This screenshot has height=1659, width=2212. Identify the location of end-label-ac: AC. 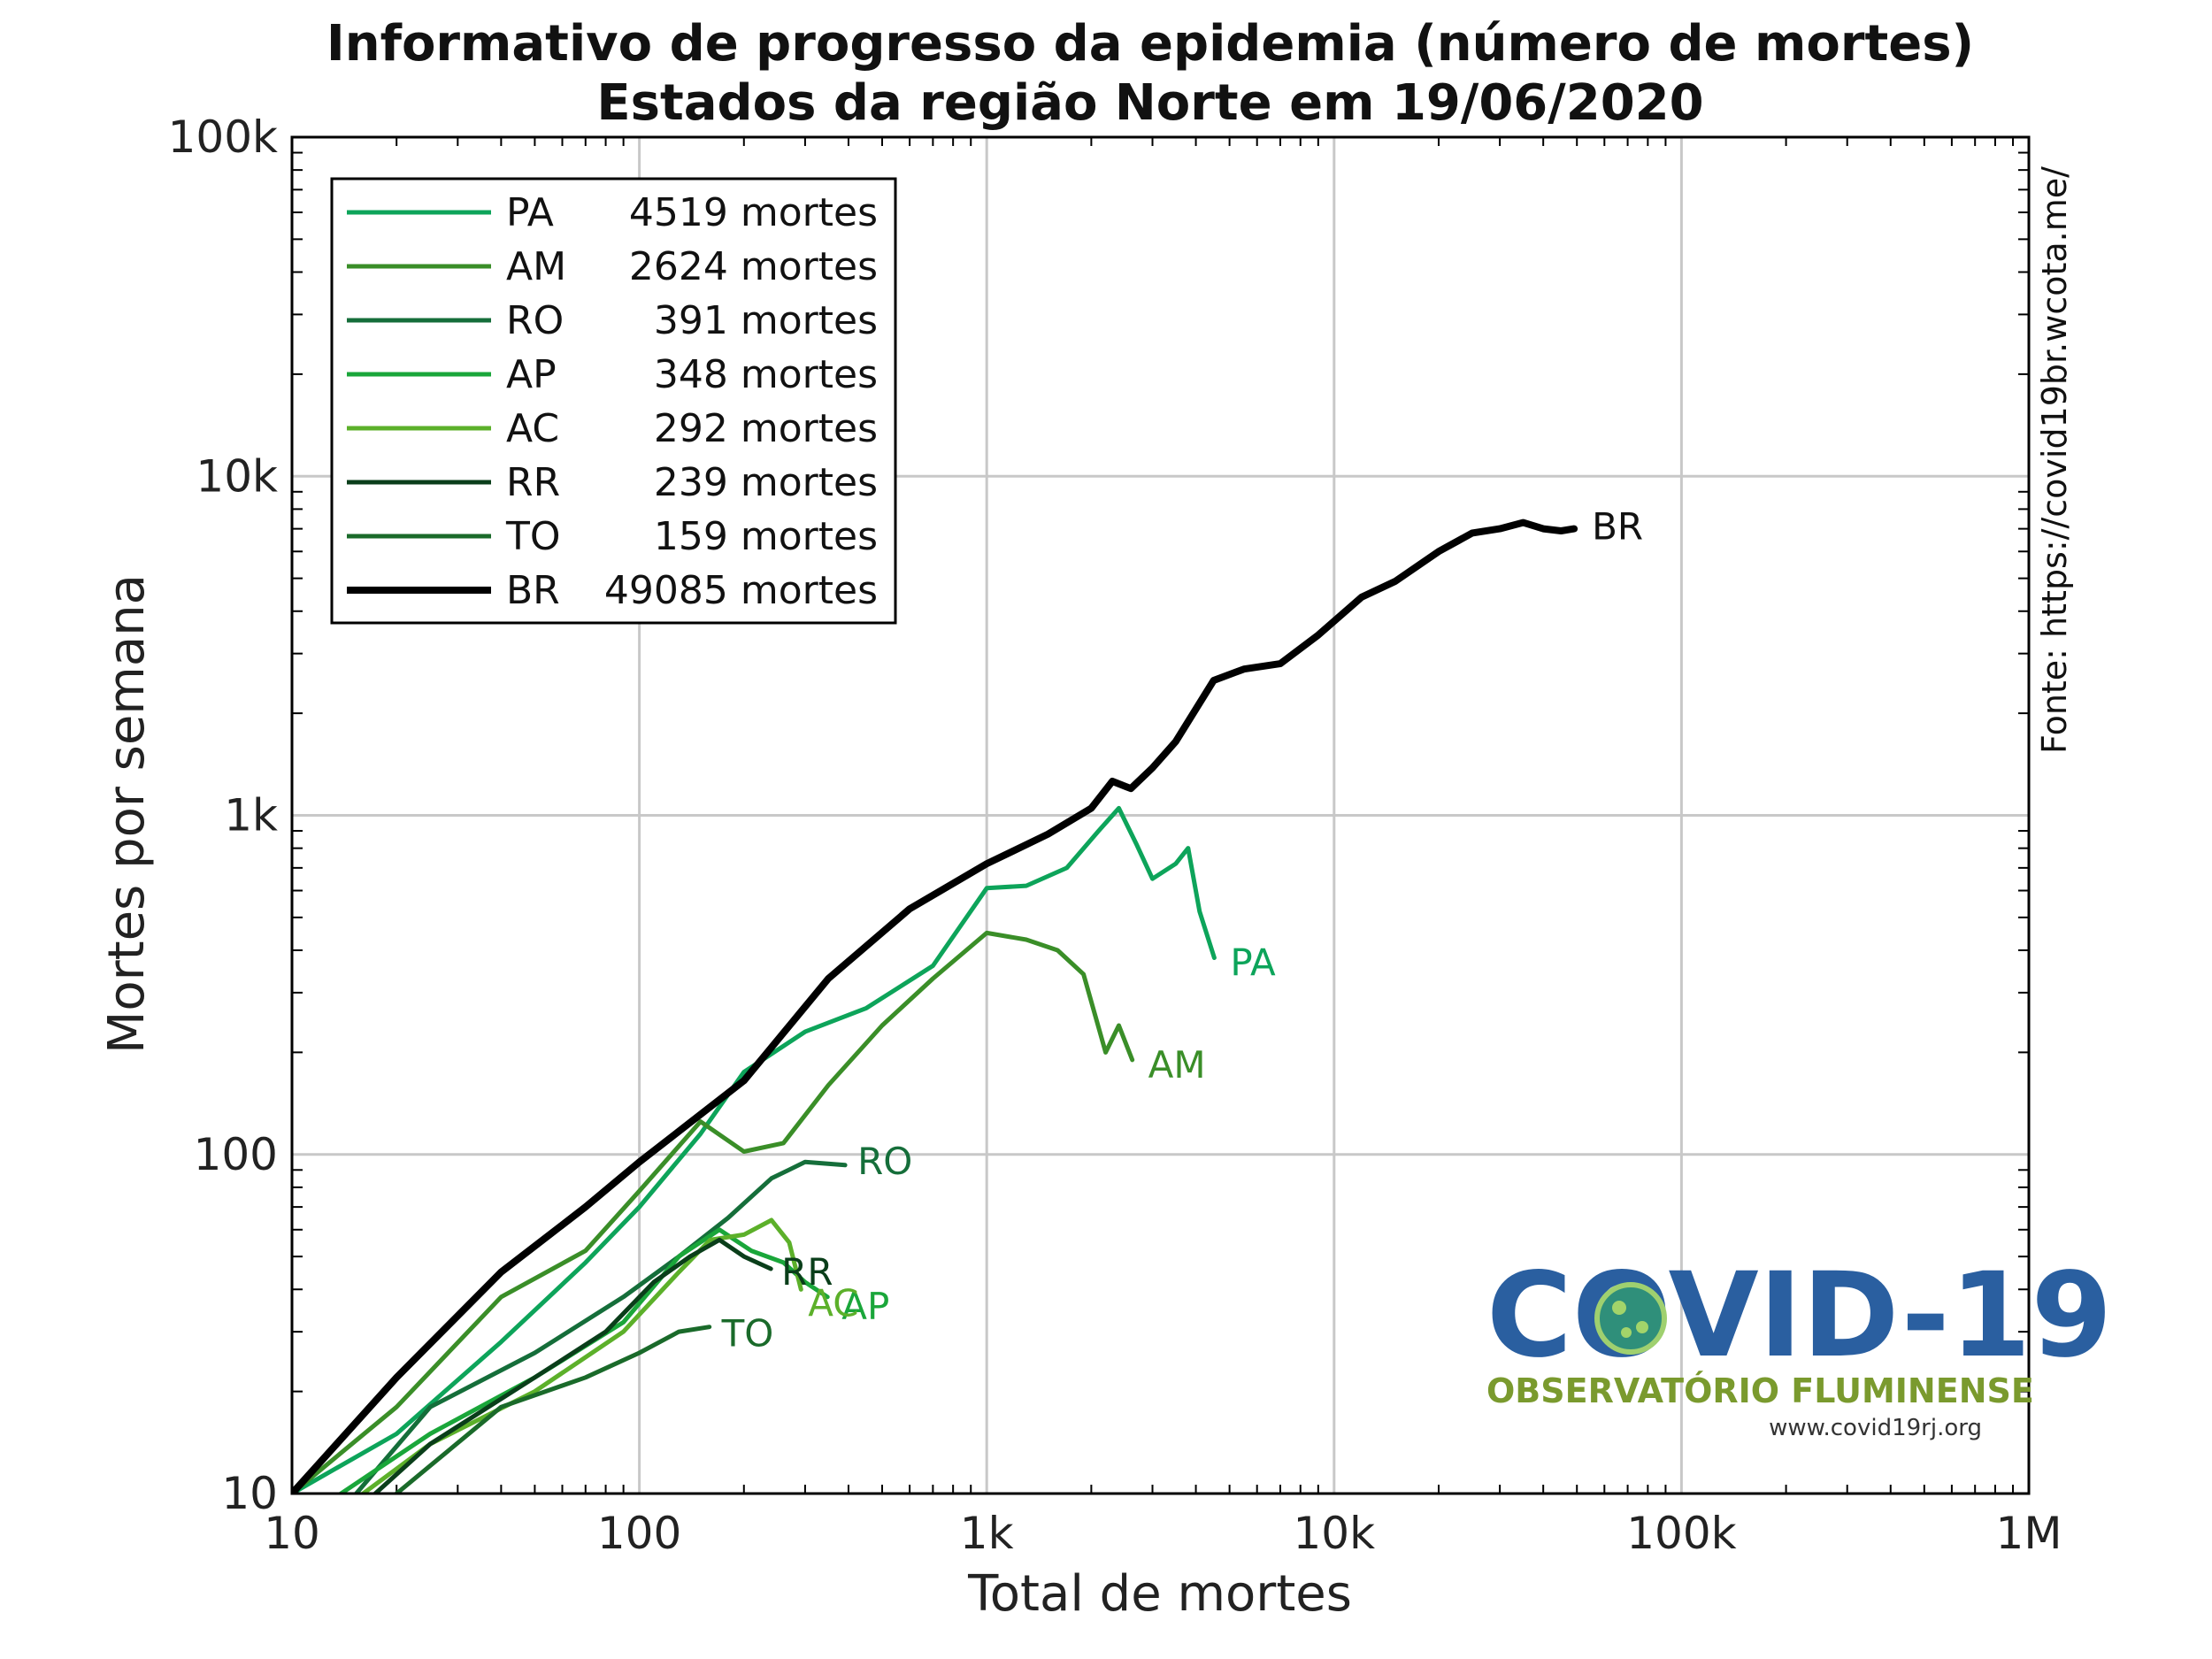
(833, 1303).